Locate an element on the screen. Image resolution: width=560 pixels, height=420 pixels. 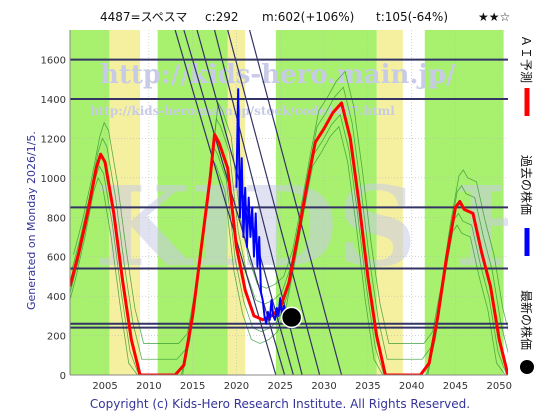
past-price-line is located at coordinates (262, 206).